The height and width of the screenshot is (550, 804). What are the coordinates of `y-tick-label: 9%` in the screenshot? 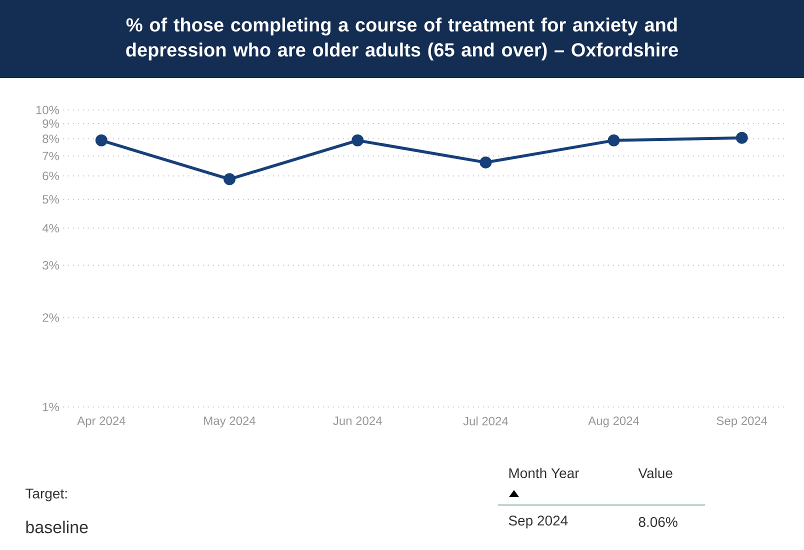 It's located at (51, 123).